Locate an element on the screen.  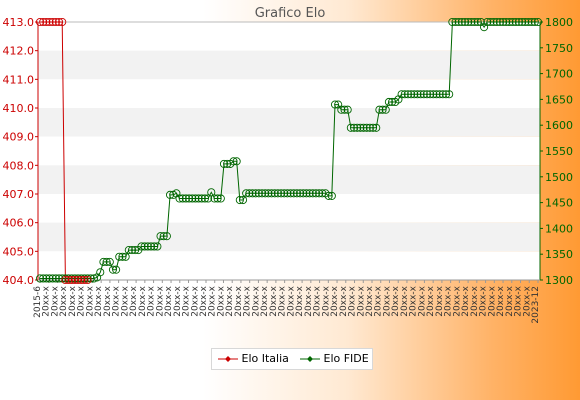
y-left-tick-label: 406.0 is located at coordinates (19, 223).